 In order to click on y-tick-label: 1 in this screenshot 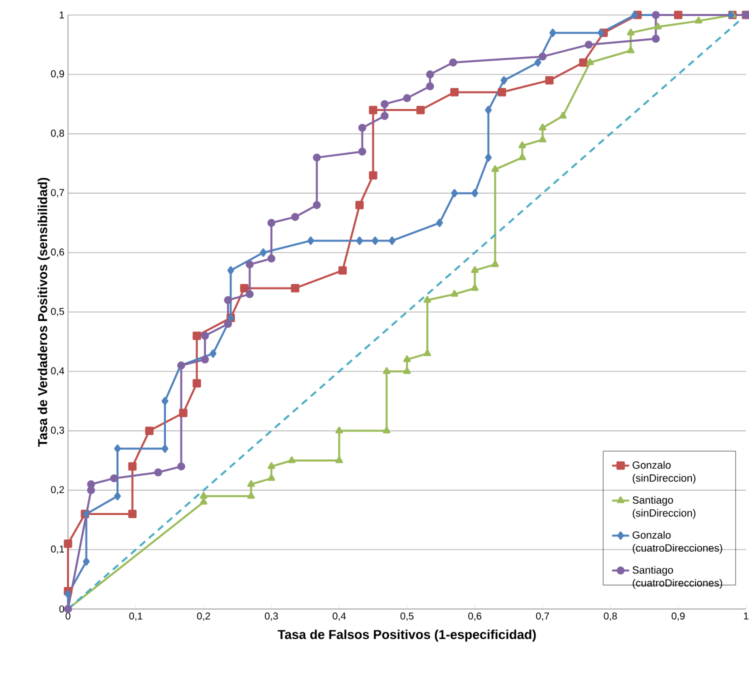, I will do `click(62, 15)`.